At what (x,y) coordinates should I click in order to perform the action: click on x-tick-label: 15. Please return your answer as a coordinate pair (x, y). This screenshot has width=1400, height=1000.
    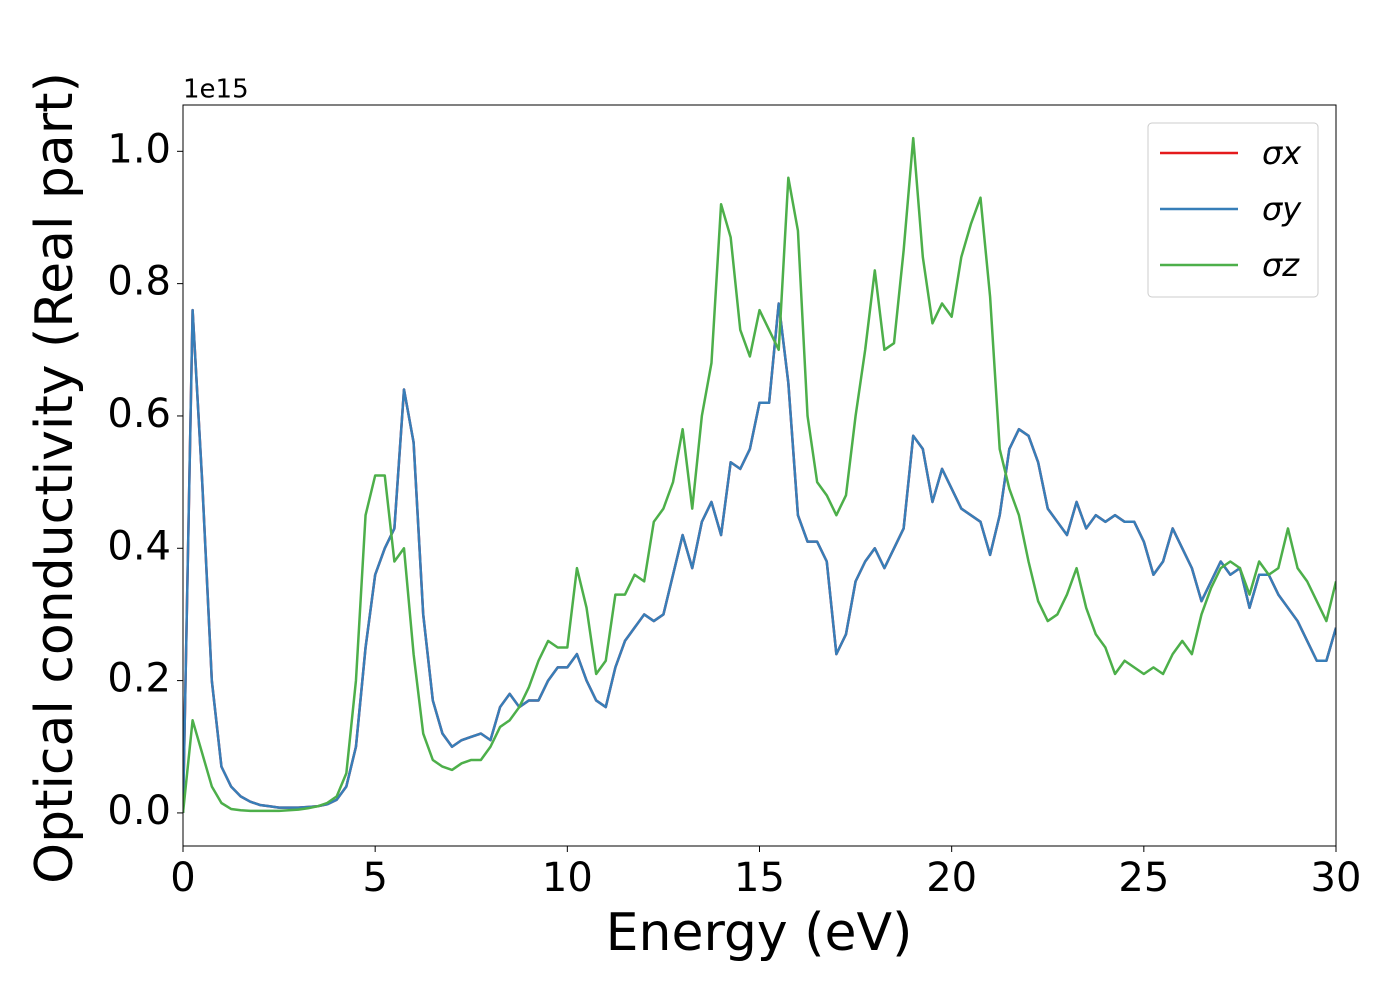
    Looking at the image, I should click on (759, 878).